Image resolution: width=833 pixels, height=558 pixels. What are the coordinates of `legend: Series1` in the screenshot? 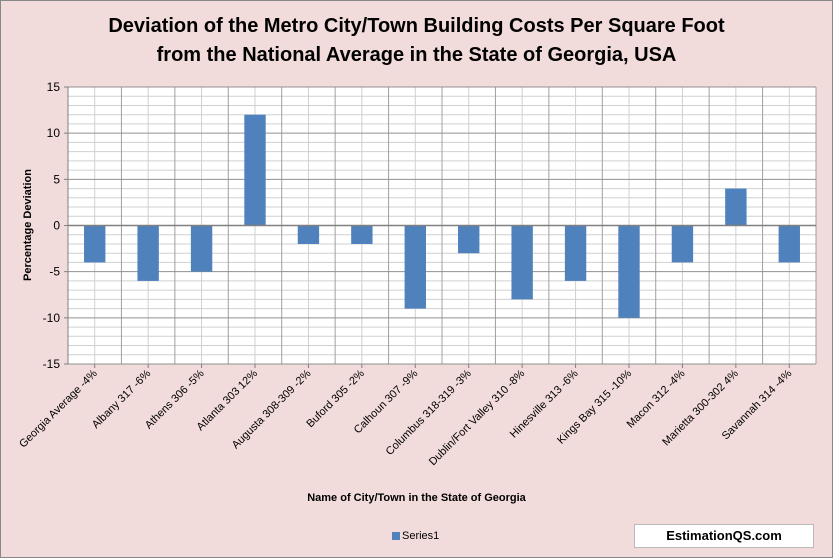 It's located at (415, 536).